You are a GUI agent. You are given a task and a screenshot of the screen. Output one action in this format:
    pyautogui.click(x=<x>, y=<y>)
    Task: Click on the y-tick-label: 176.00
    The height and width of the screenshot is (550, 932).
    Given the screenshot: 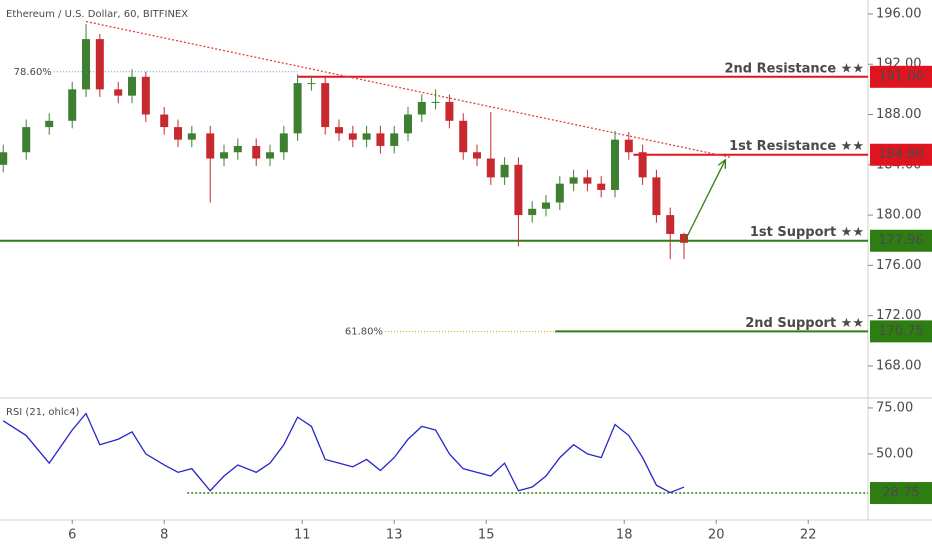 What is the action you would take?
    pyautogui.click(x=899, y=265)
    